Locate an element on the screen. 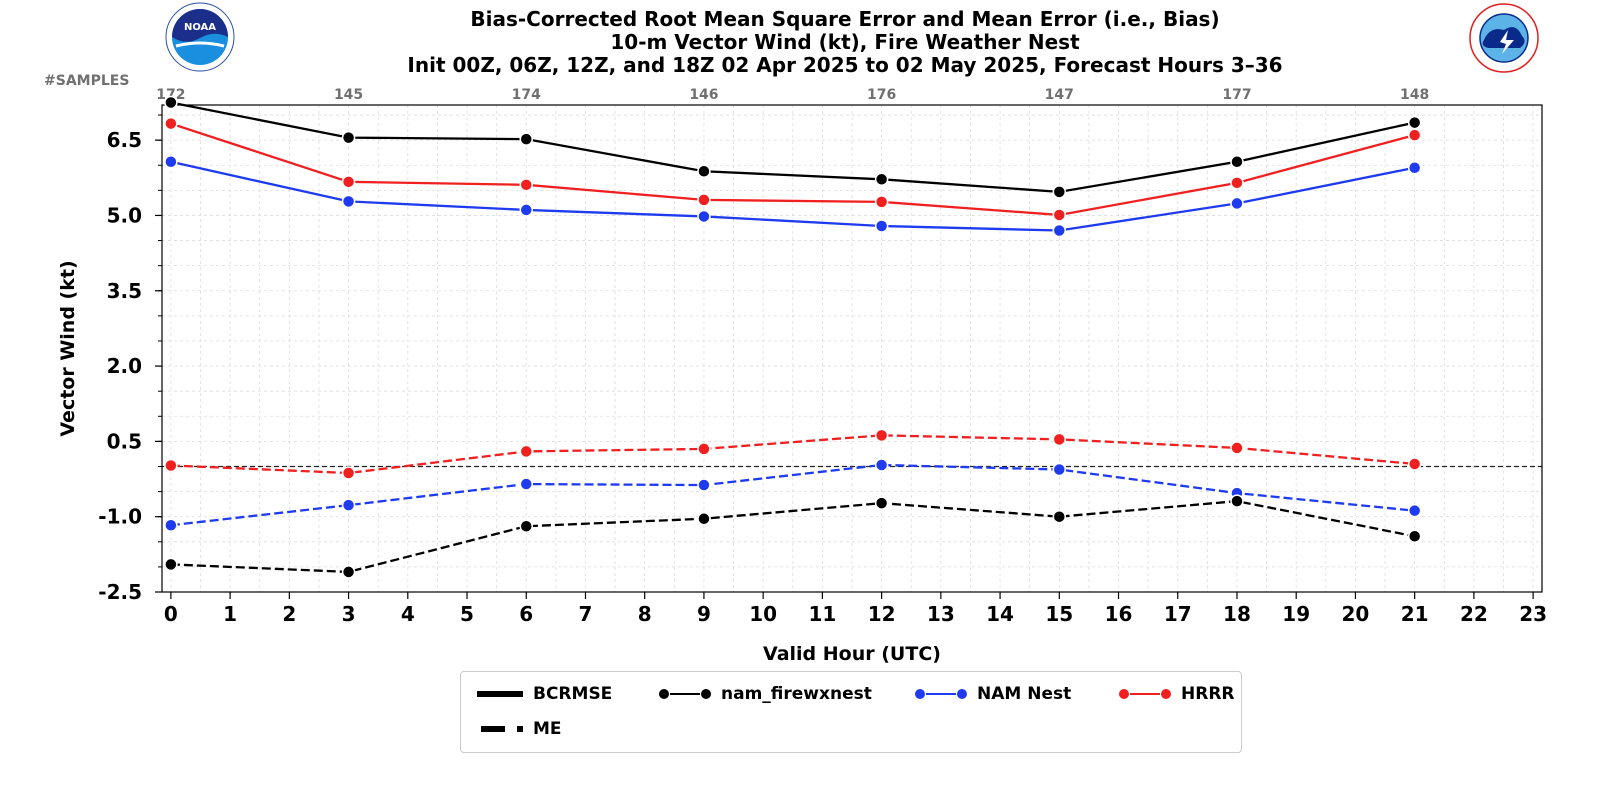 Image resolution: width=1600 pixels, height=800 pixels. sample-count-label: 148 is located at coordinates (1414, 95).